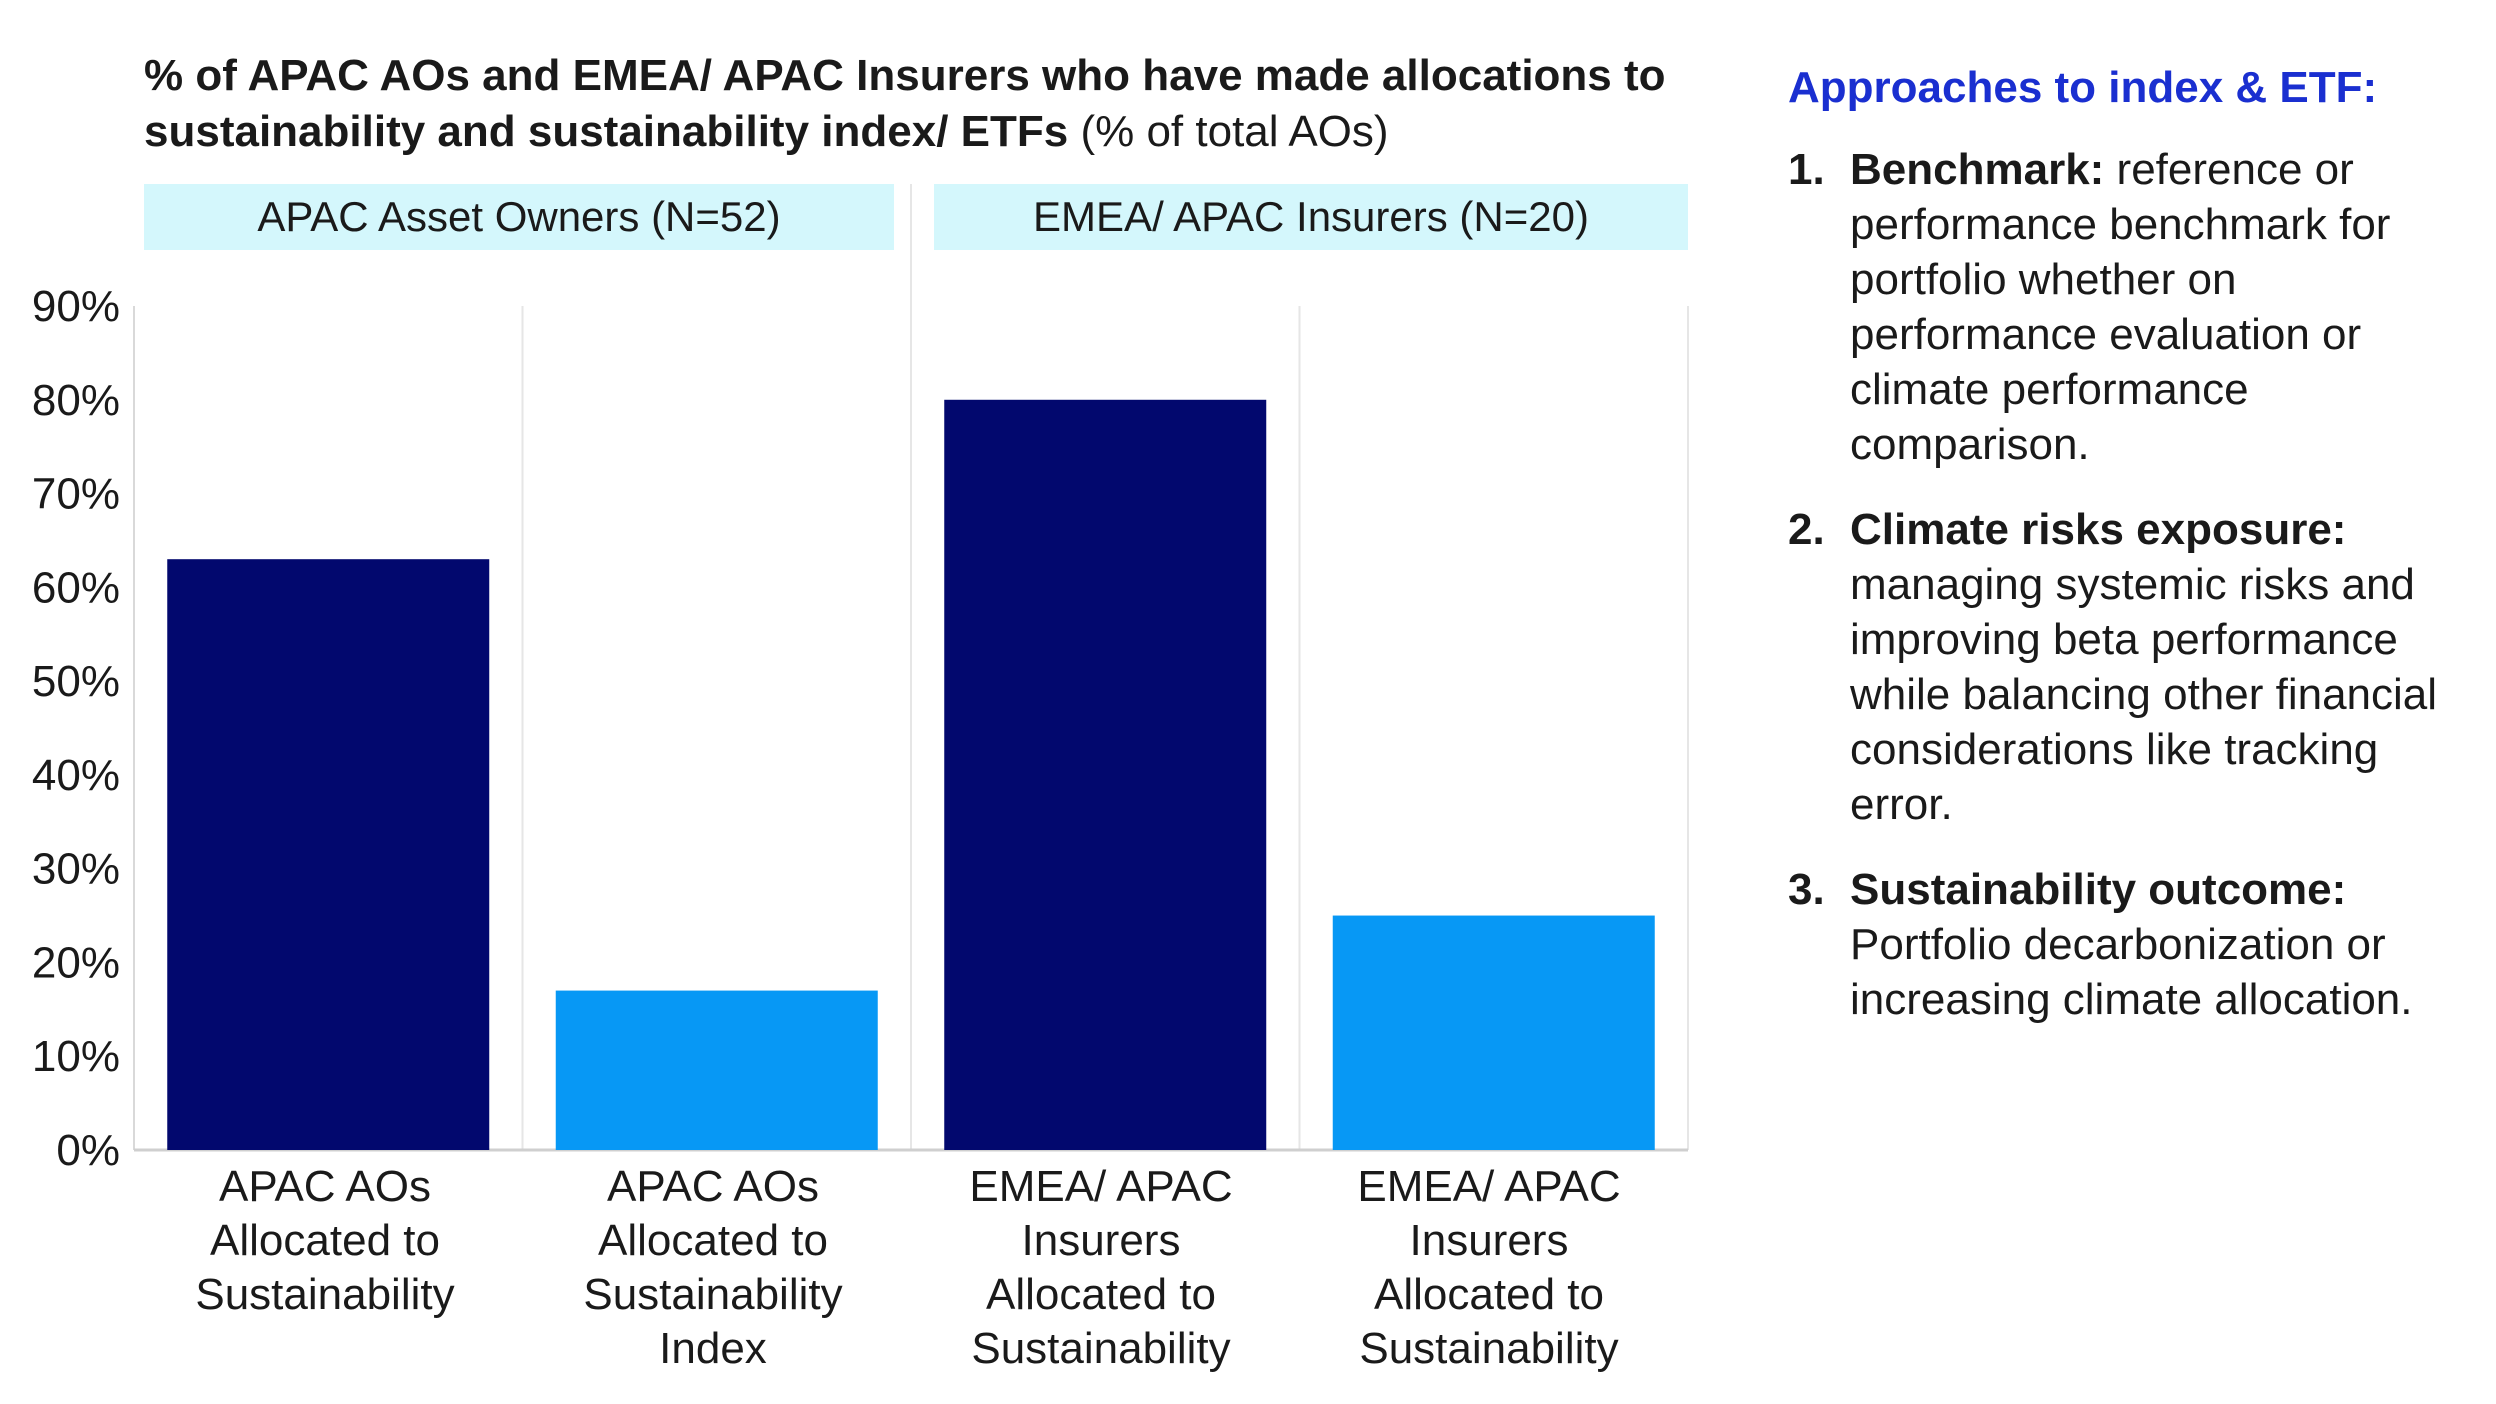 The image size is (2496, 1404). What do you see at coordinates (88, 1150) in the screenshot?
I see `y-tick-label: 0%` at bounding box center [88, 1150].